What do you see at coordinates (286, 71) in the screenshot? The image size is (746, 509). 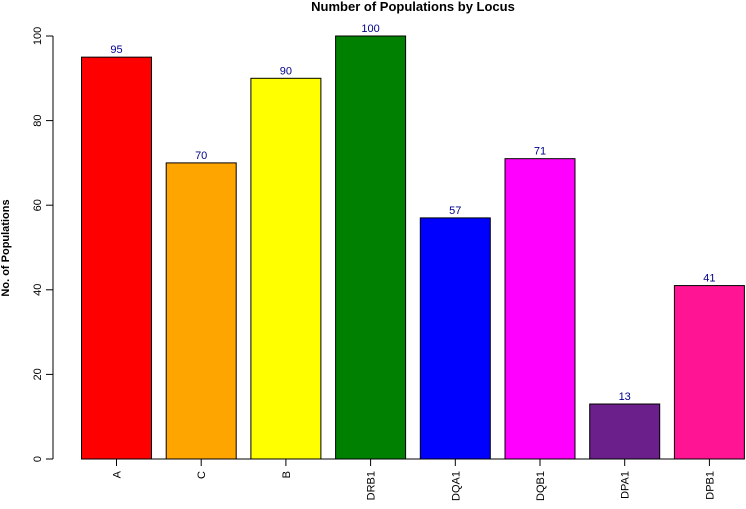 I see `data-label-b: 90` at bounding box center [286, 71].